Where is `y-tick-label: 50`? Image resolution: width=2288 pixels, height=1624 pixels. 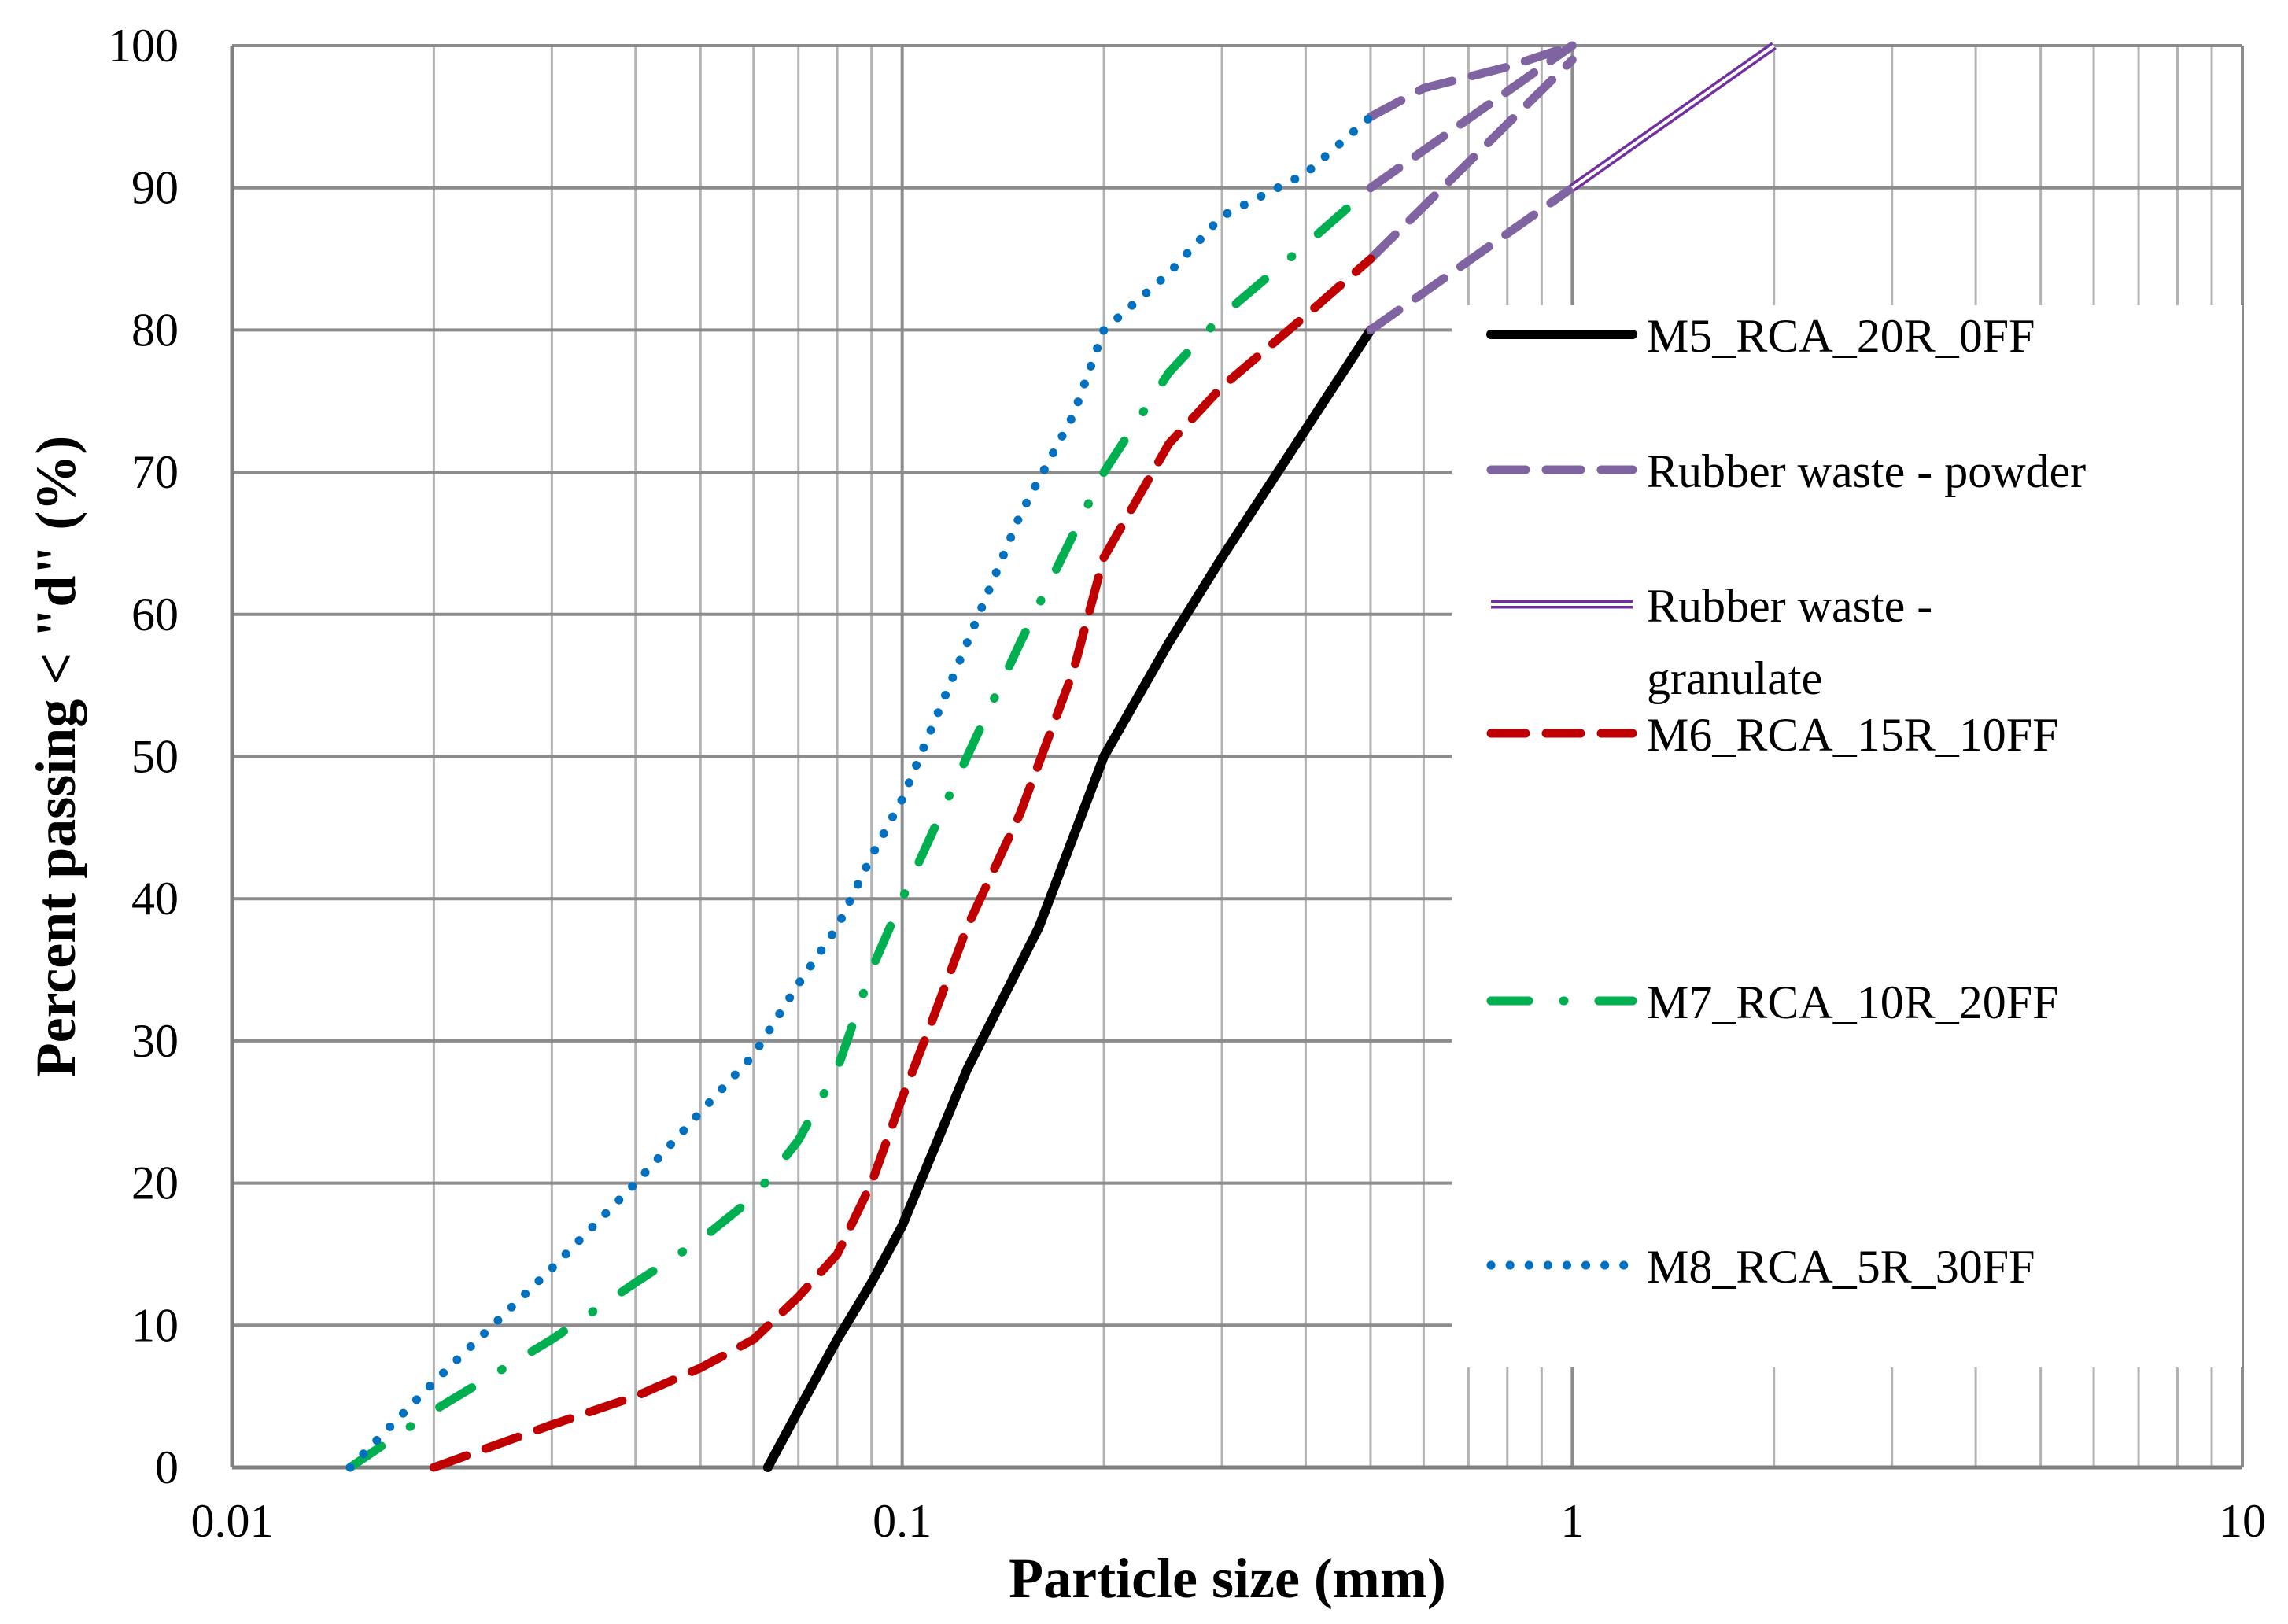
y-tick-label: 50 is located at coordinates (155, 757).